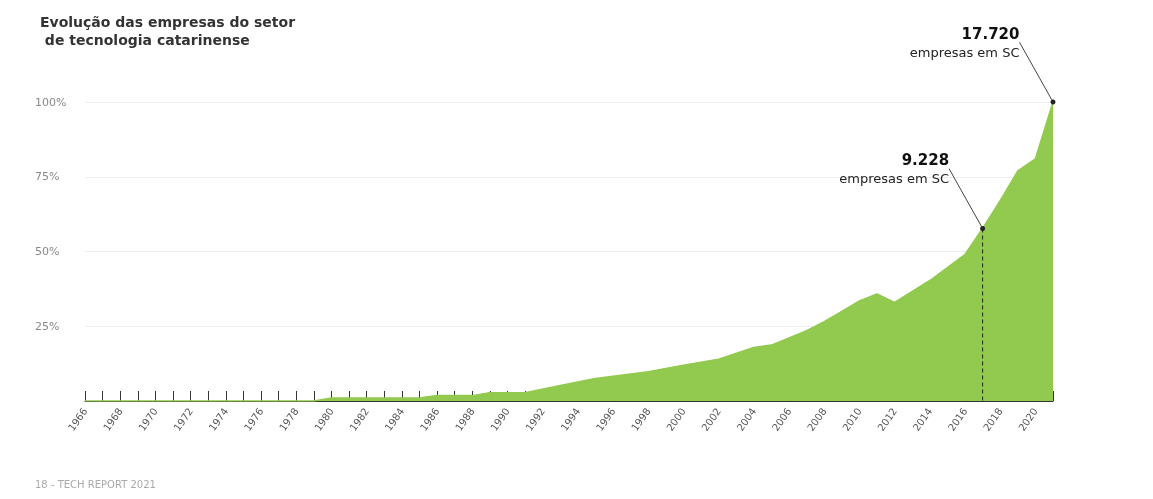 The image size is (1153, 499). I want to click on text: 18 - TECH REPORT 2021, so click(95, 484).